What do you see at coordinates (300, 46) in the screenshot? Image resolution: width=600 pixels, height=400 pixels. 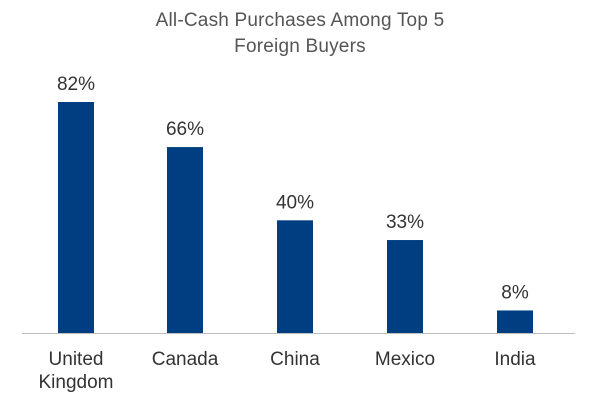 I see `chart-title-line-2: Foreign Buyers` at bounding box center [300, 46].